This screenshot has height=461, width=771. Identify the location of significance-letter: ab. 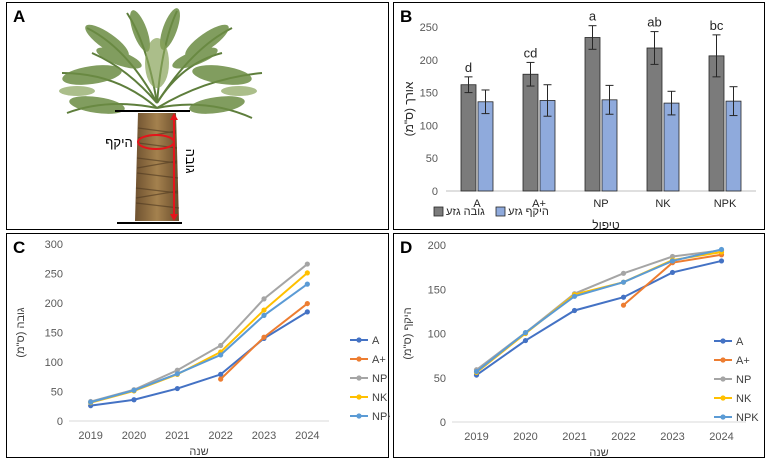
(654, 22).